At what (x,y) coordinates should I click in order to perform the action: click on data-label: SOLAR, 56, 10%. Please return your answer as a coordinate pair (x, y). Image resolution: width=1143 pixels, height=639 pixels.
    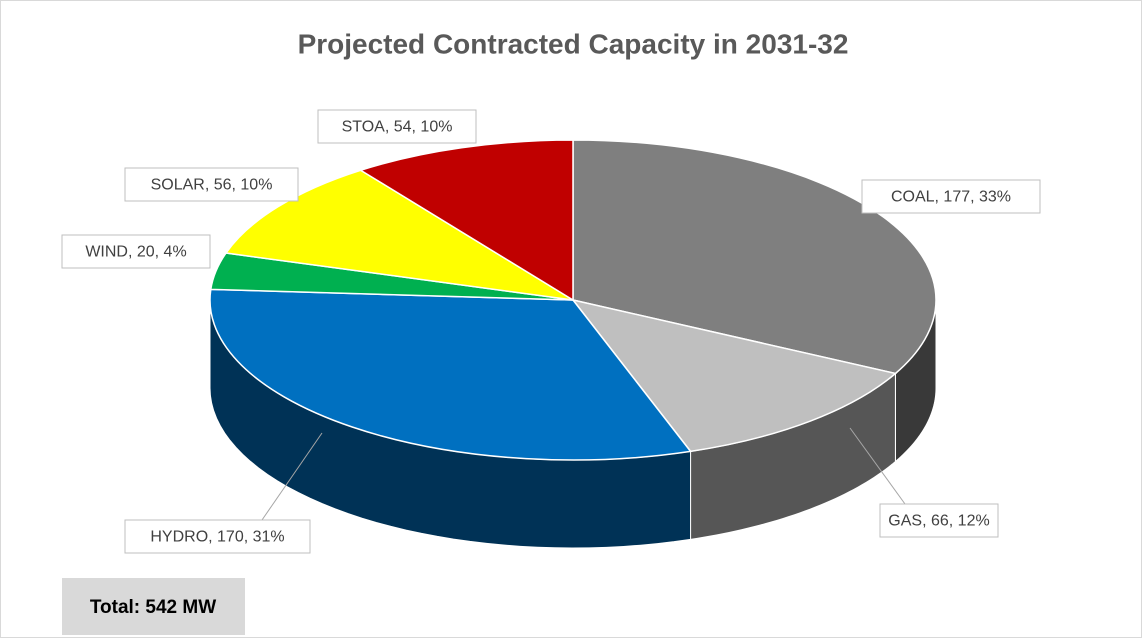
    Looking at the image, I should click on (212, 185).